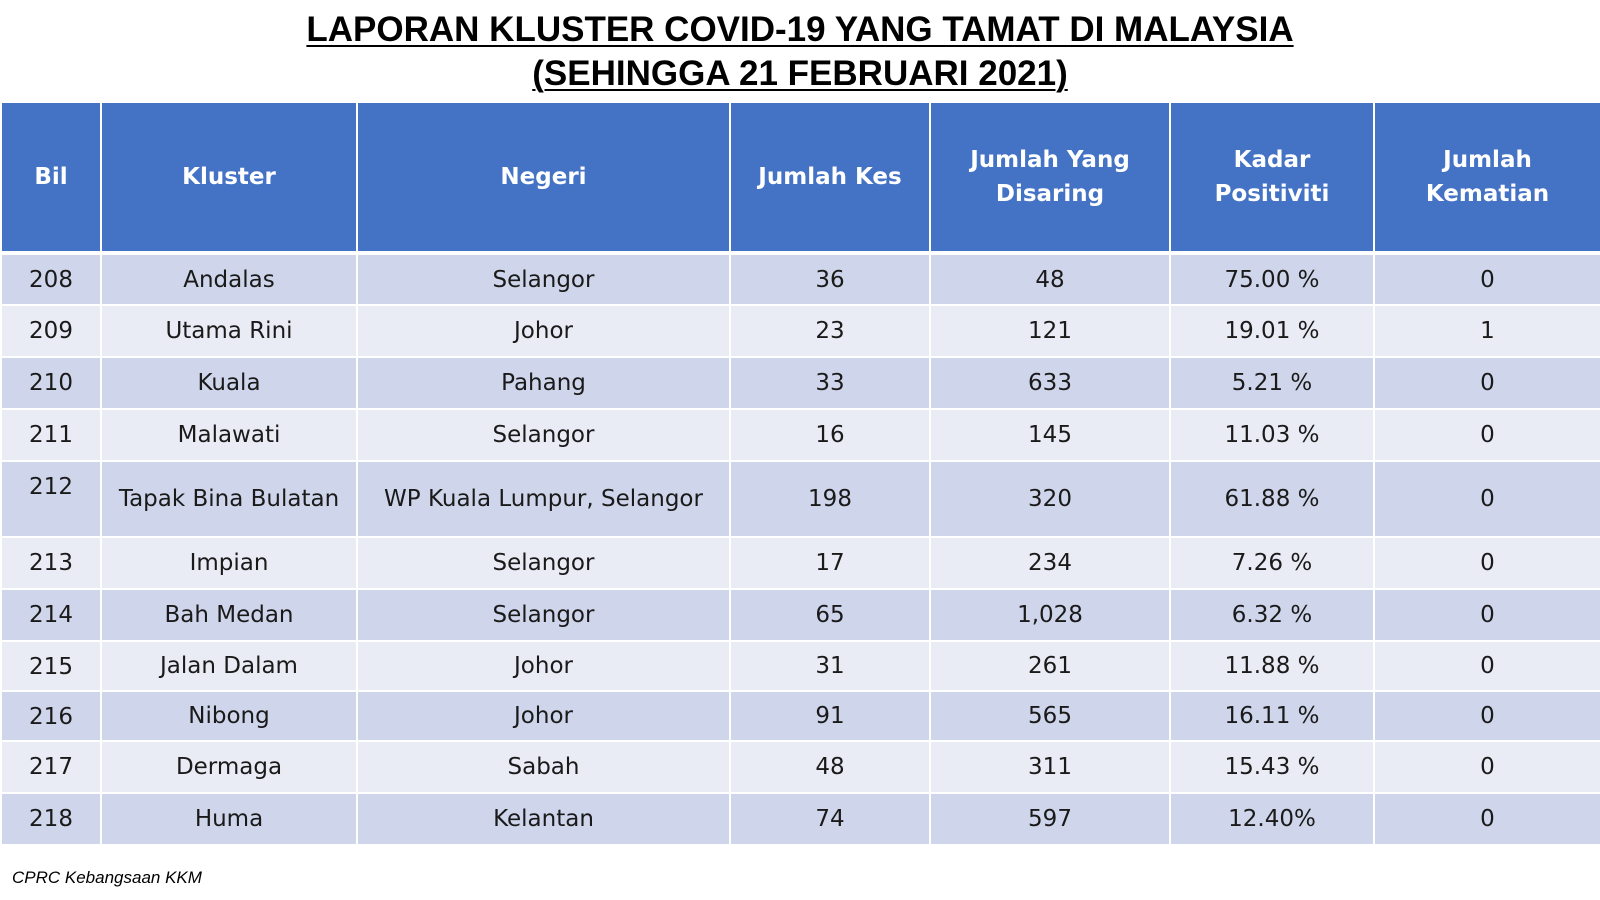  What do you see at coordinates (1486, 178) in the screenshot?
I see `header-jumlah-kematian: Jumlah Kematian` at bounding box center [1486, 178].